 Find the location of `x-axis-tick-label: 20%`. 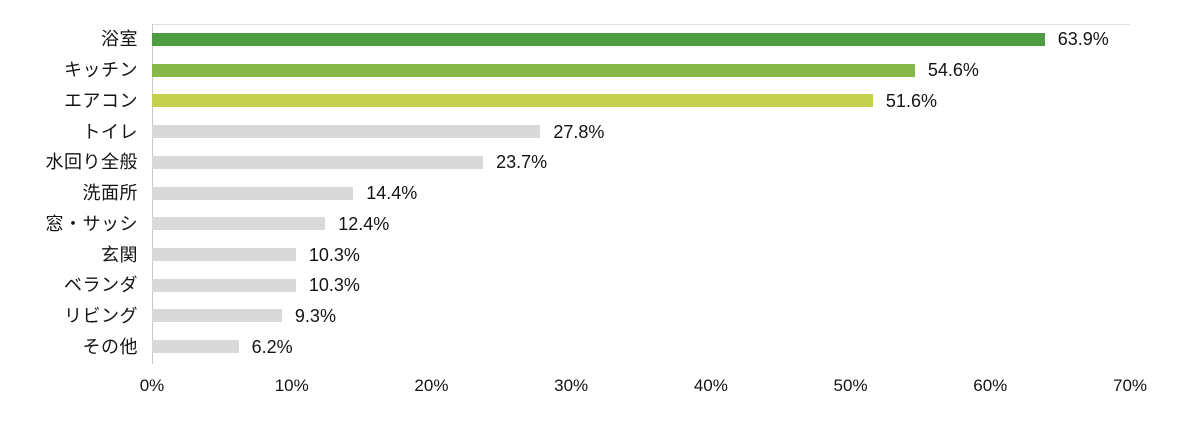

x-axis-tick-label: 20% is located at coordinates (431, 385).